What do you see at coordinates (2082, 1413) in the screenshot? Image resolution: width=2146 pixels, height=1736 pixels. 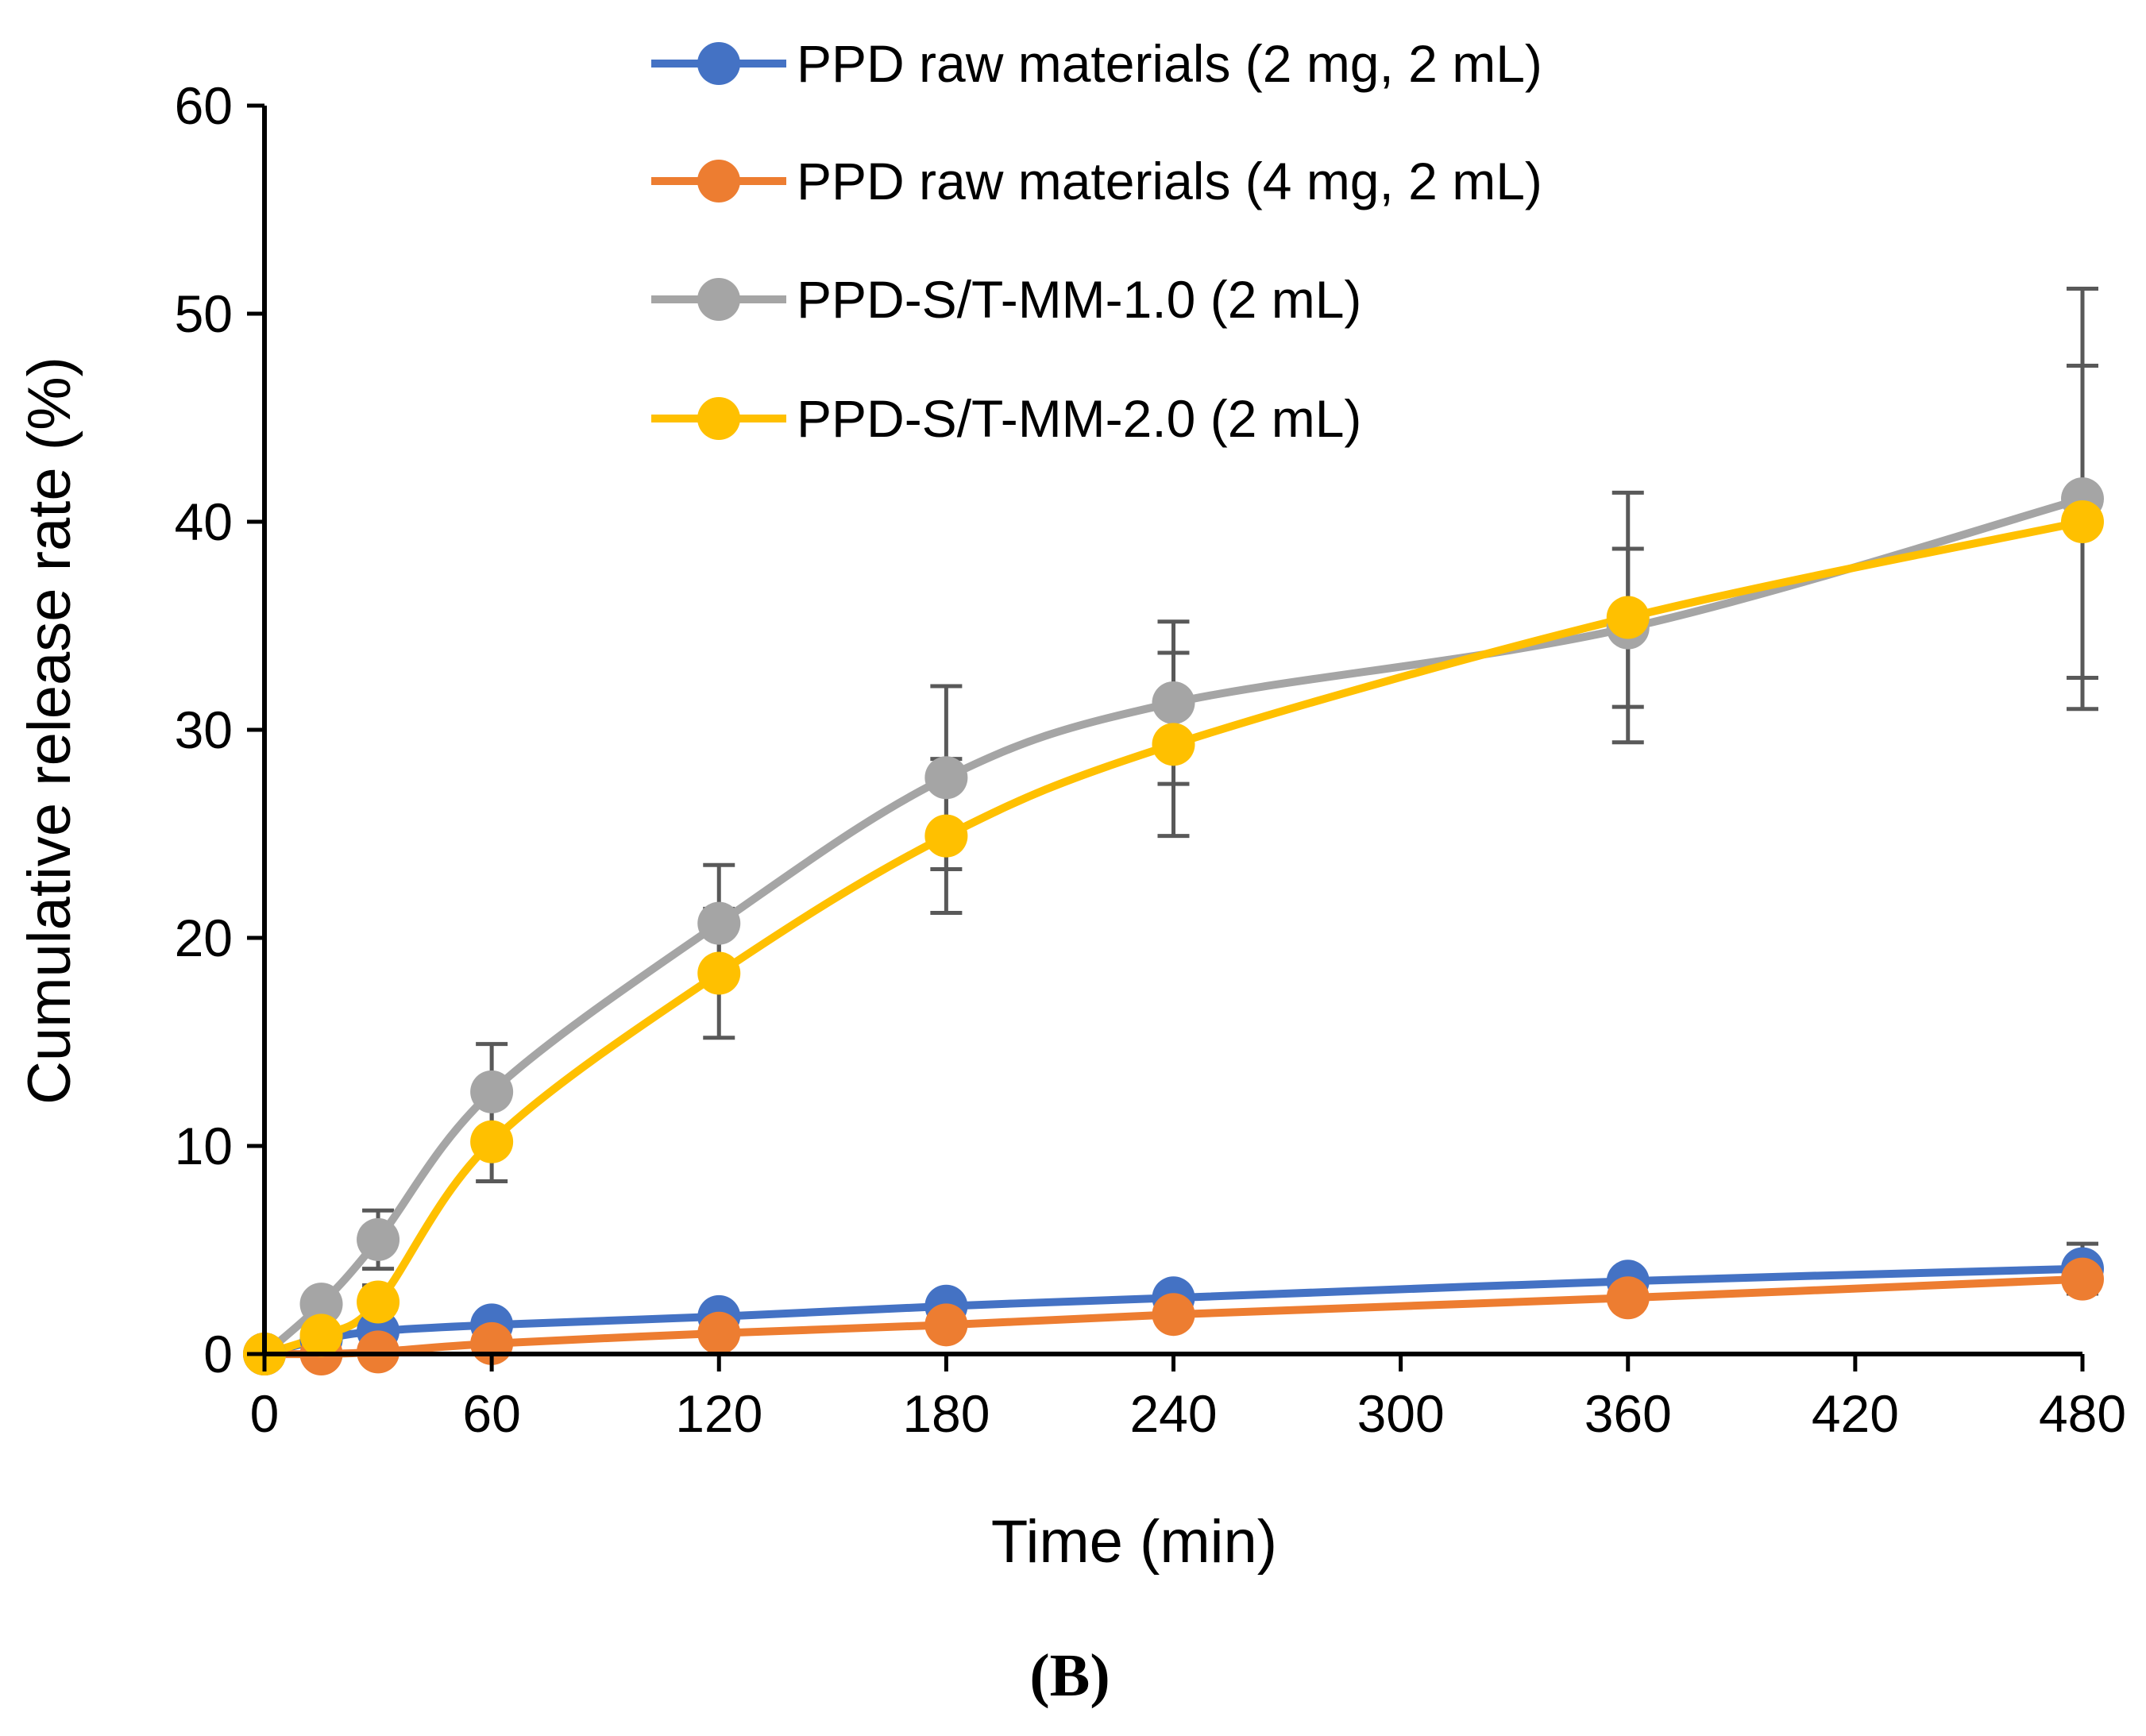 I see `x-tick-label: 480` at bounding box center [2082, 1413].